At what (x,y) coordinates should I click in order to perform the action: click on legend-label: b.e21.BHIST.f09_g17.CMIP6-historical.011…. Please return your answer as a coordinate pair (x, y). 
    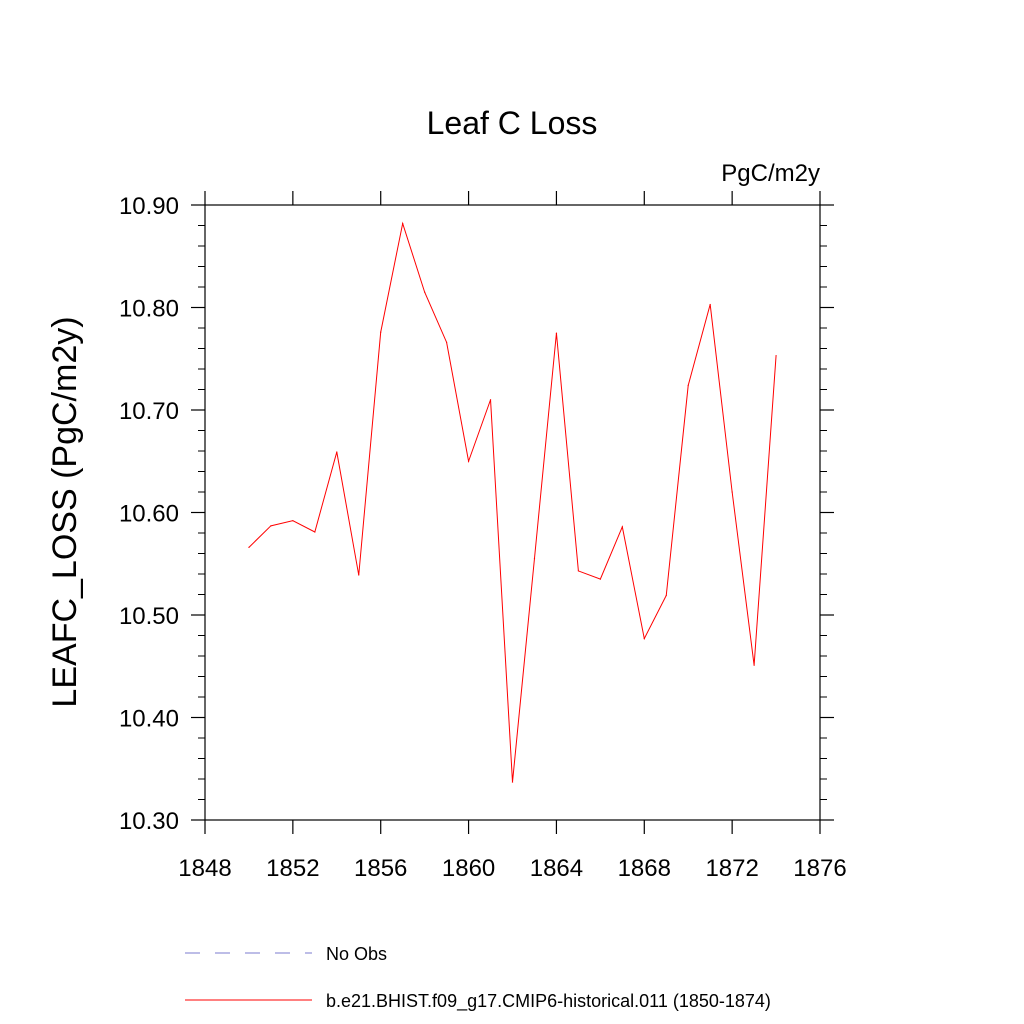
    Looking at the image, I should click on (548, 1001).